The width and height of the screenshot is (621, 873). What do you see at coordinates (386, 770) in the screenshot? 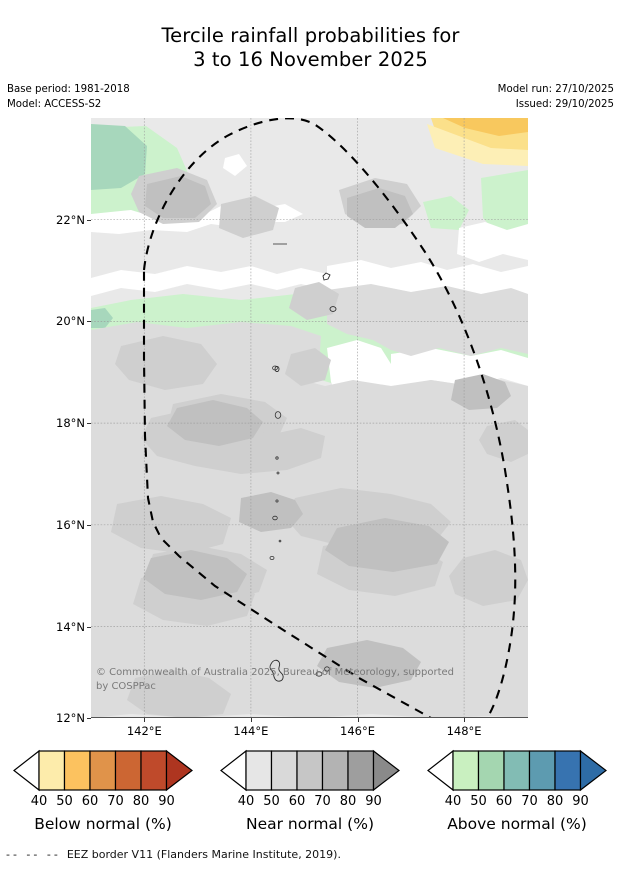
I see `cbar-near-over-arrow` at bounding box center [386, 770].